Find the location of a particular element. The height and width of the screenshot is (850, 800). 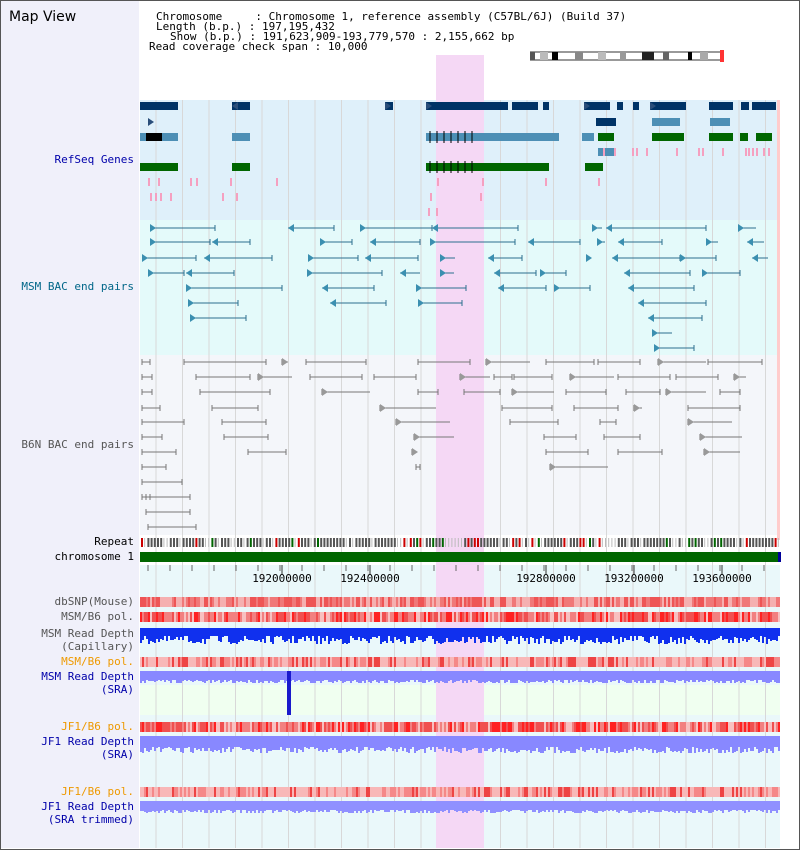

right-edge-marker is located at coordinates (778, 320).